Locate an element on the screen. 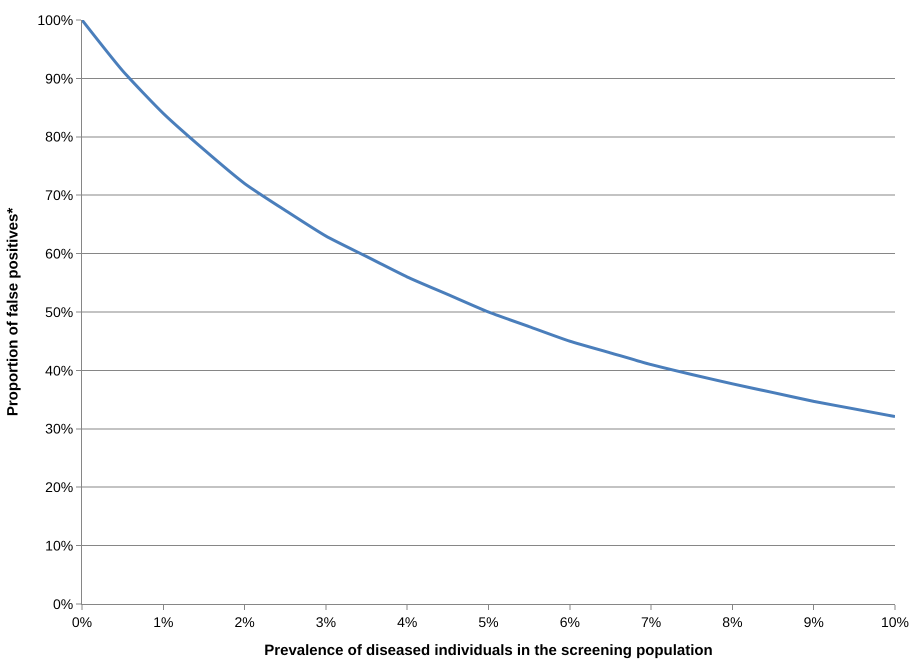 The height and width of the screenshot is (667, 921). y-tick-label: 30% is located at coordinates (59, 428).